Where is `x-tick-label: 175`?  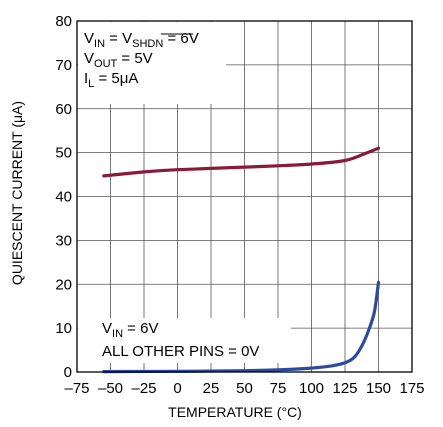
x-tick-label: 175 is located at coordinates (411, 388).